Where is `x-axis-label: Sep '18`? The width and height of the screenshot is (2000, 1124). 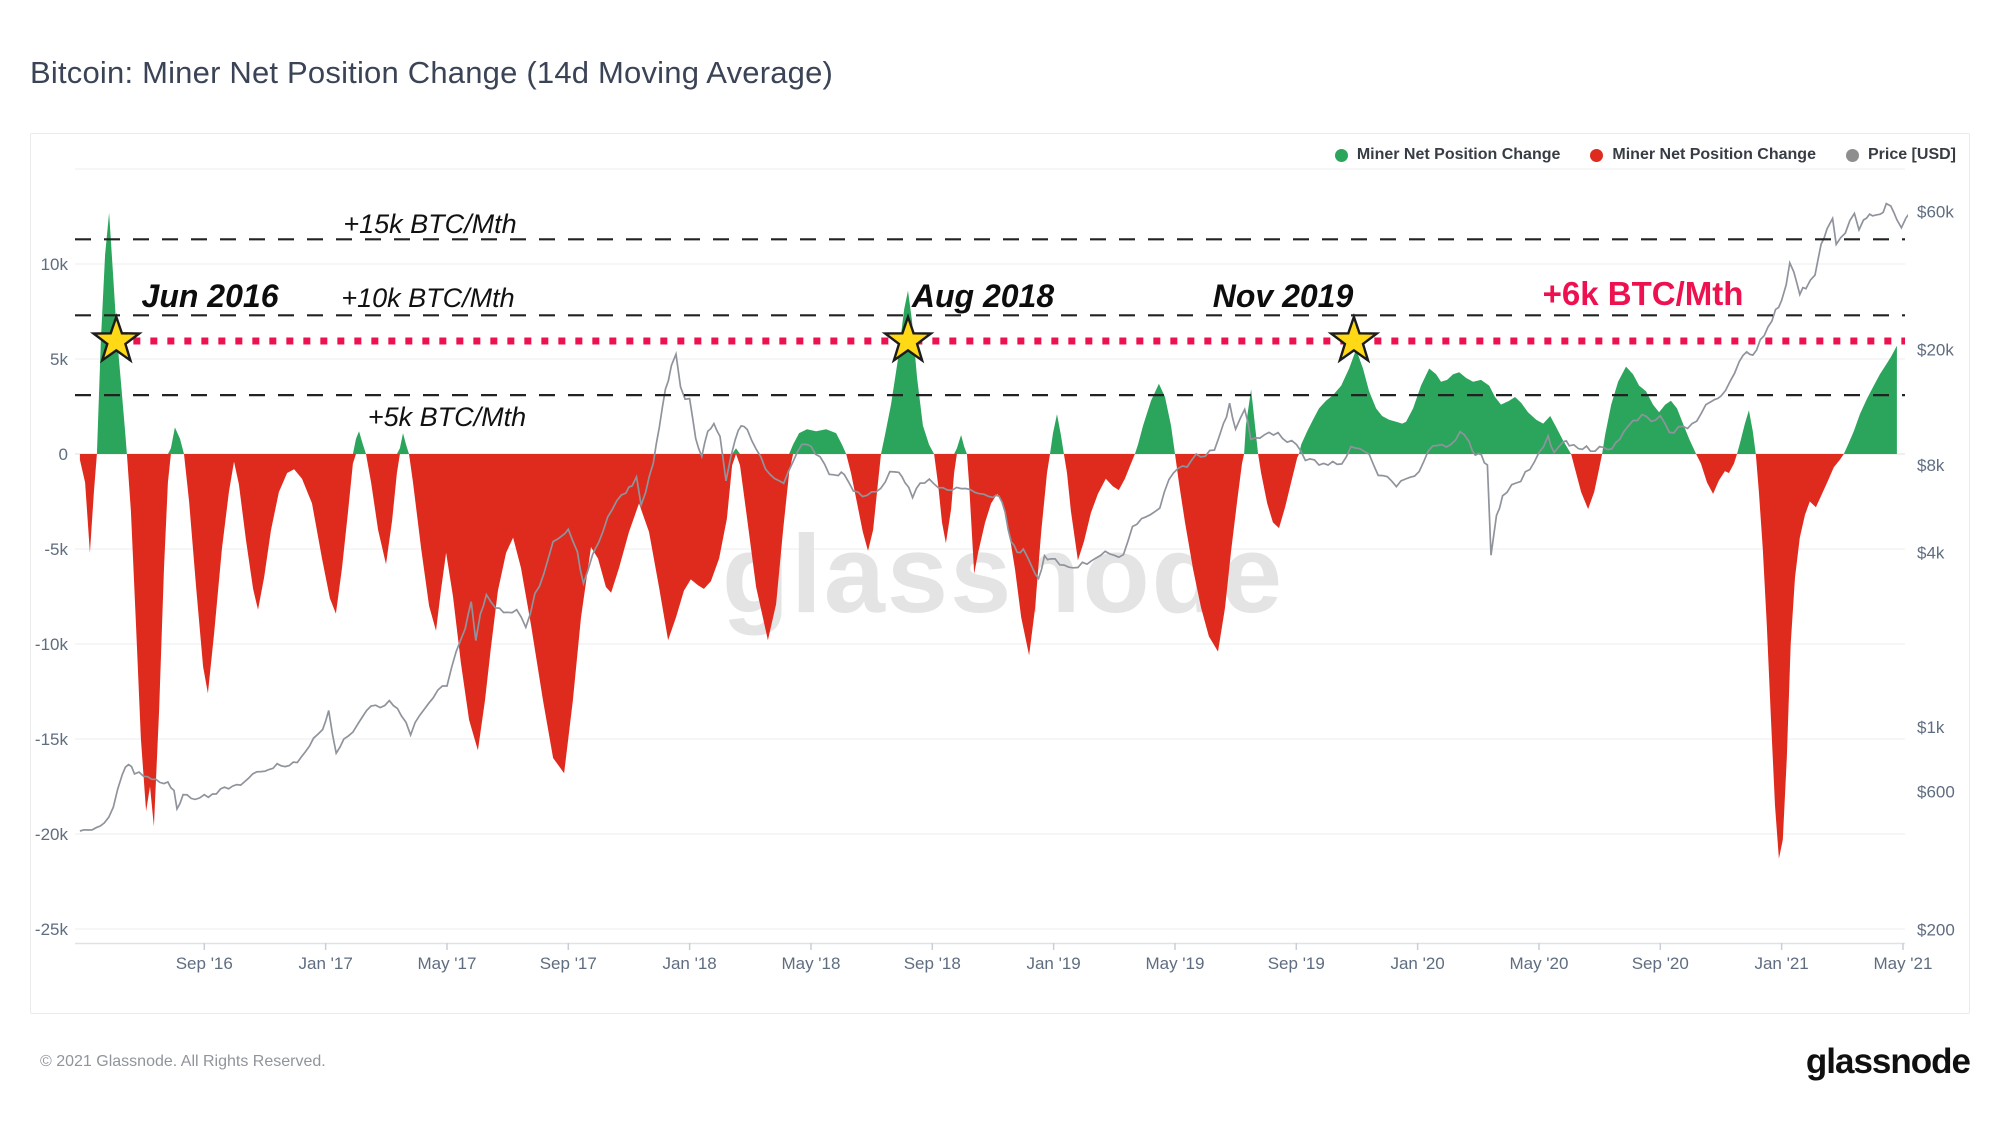 x-axis-label: Sep '18 is located at coordinates (932, 963).